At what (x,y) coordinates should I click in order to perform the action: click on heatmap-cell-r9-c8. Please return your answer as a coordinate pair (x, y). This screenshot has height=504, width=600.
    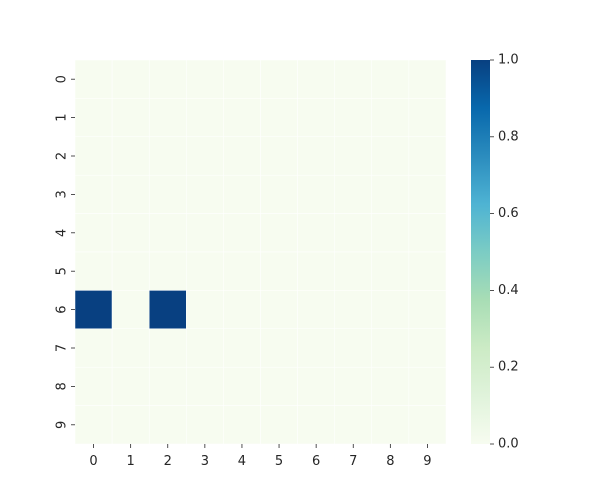
    Looking at the image, I should click on (390, 425).